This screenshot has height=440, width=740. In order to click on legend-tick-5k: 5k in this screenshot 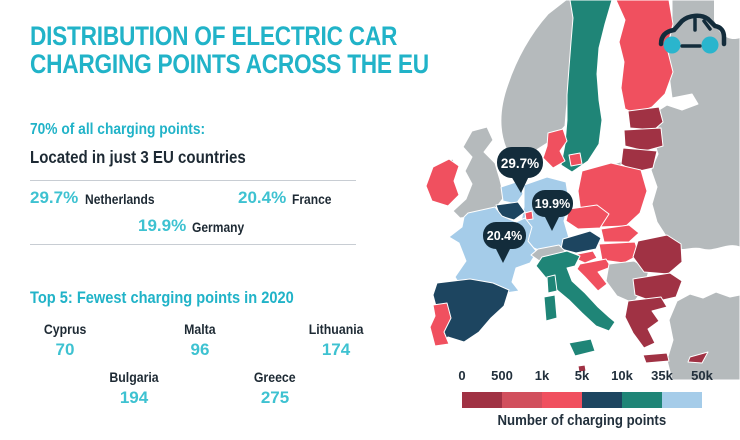, I will do `click(582, 375)`.